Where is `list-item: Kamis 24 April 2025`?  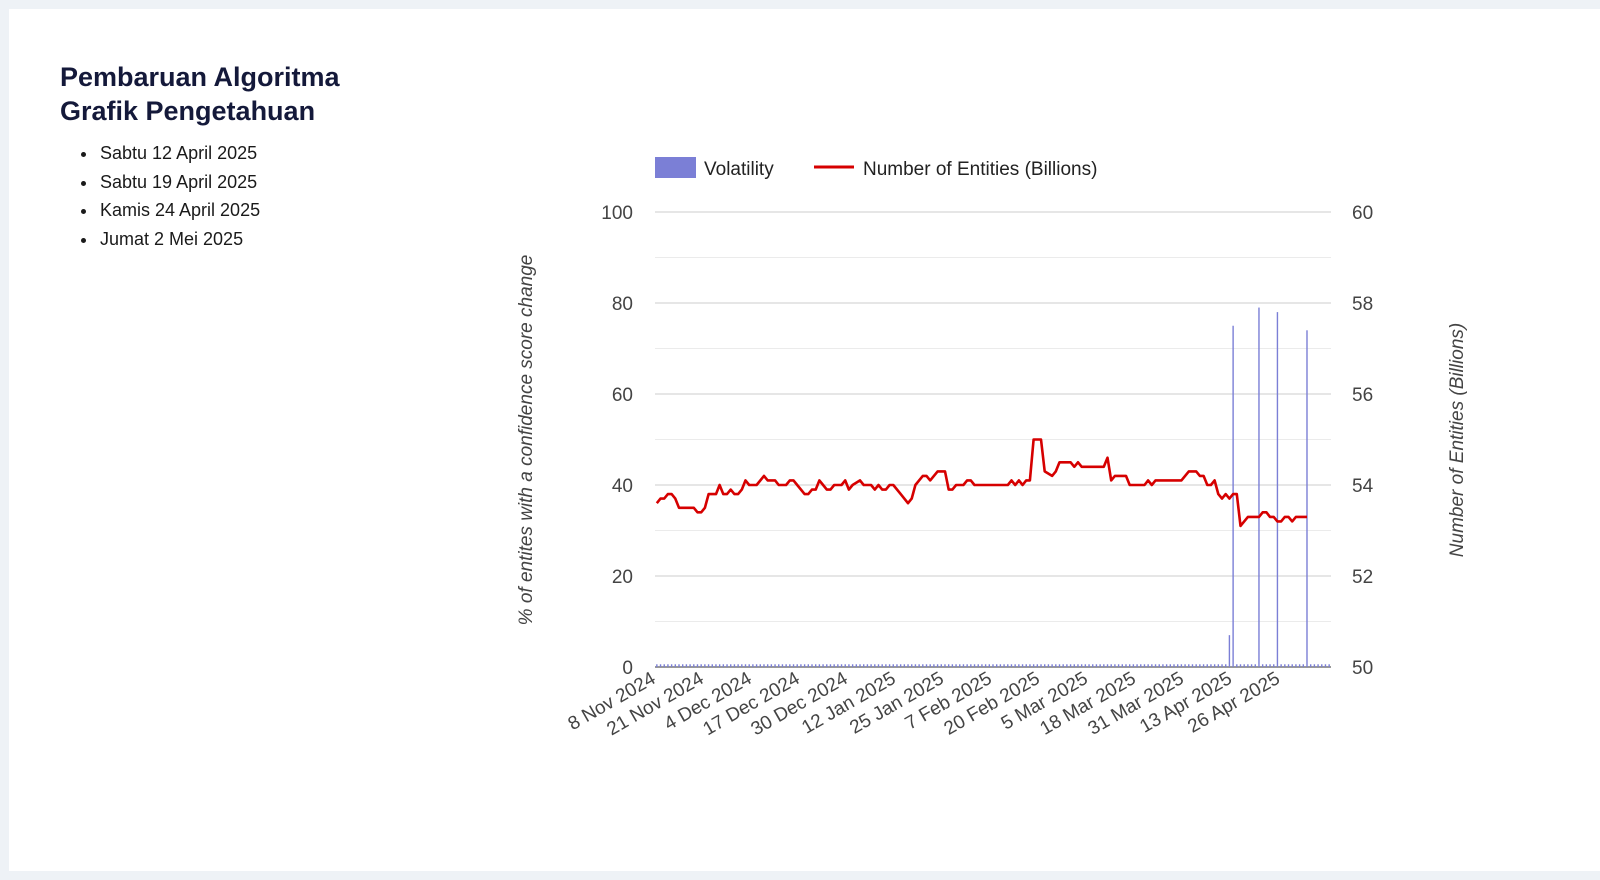
list-item: Kamis 24 April 2025 is located at coordinates (179, 210).